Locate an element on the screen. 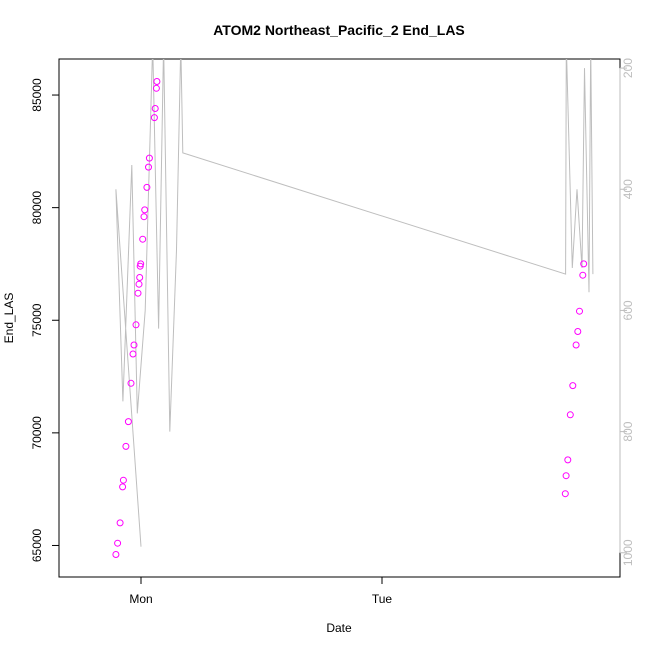  y-tick-label: 85000 is located at coordinates (37, 95).